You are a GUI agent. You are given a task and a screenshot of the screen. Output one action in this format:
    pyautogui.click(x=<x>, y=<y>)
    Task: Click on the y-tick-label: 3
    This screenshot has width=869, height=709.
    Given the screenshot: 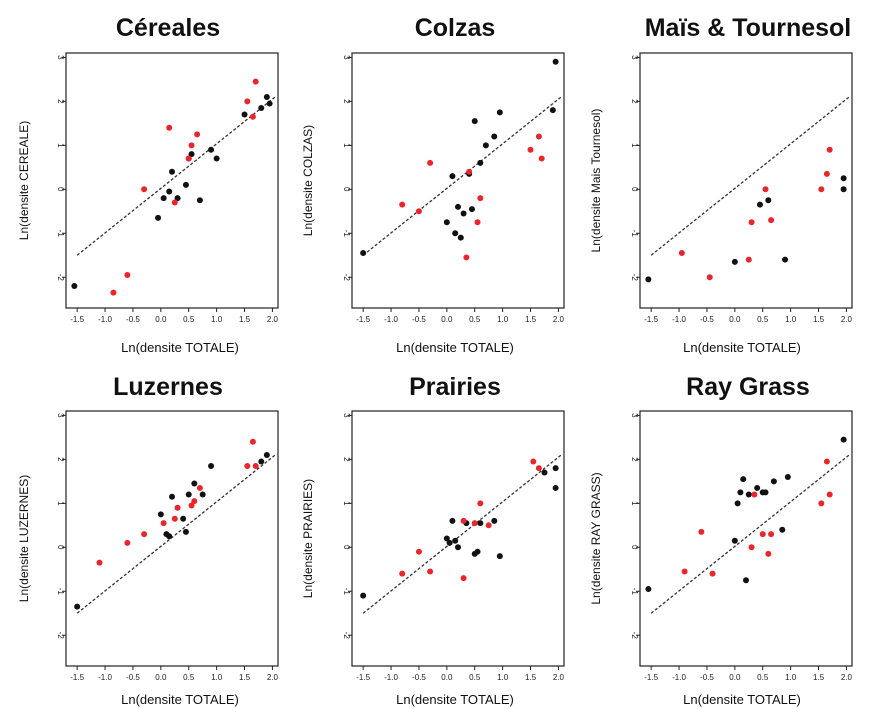 What is the action you would take?
    pyautogui.click(x=60, y=57)
    